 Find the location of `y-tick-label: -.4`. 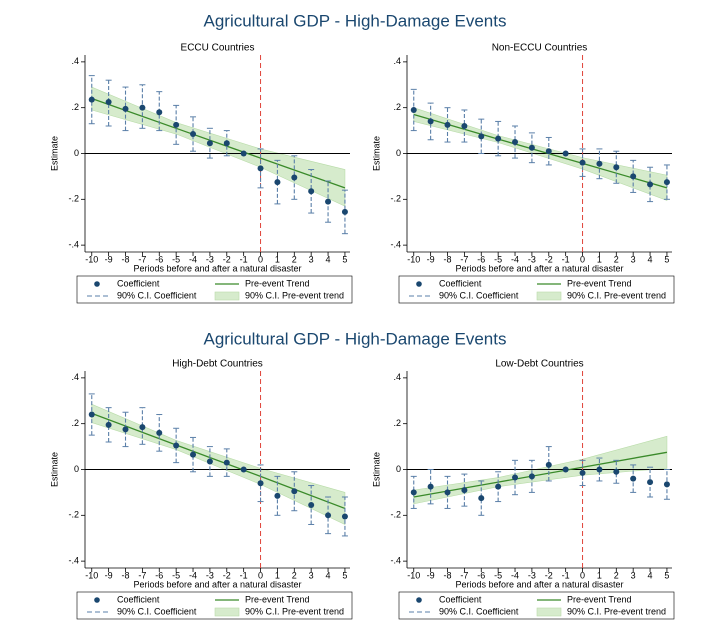

y-tick-label: -.4 is located at coordinates (73, 245).